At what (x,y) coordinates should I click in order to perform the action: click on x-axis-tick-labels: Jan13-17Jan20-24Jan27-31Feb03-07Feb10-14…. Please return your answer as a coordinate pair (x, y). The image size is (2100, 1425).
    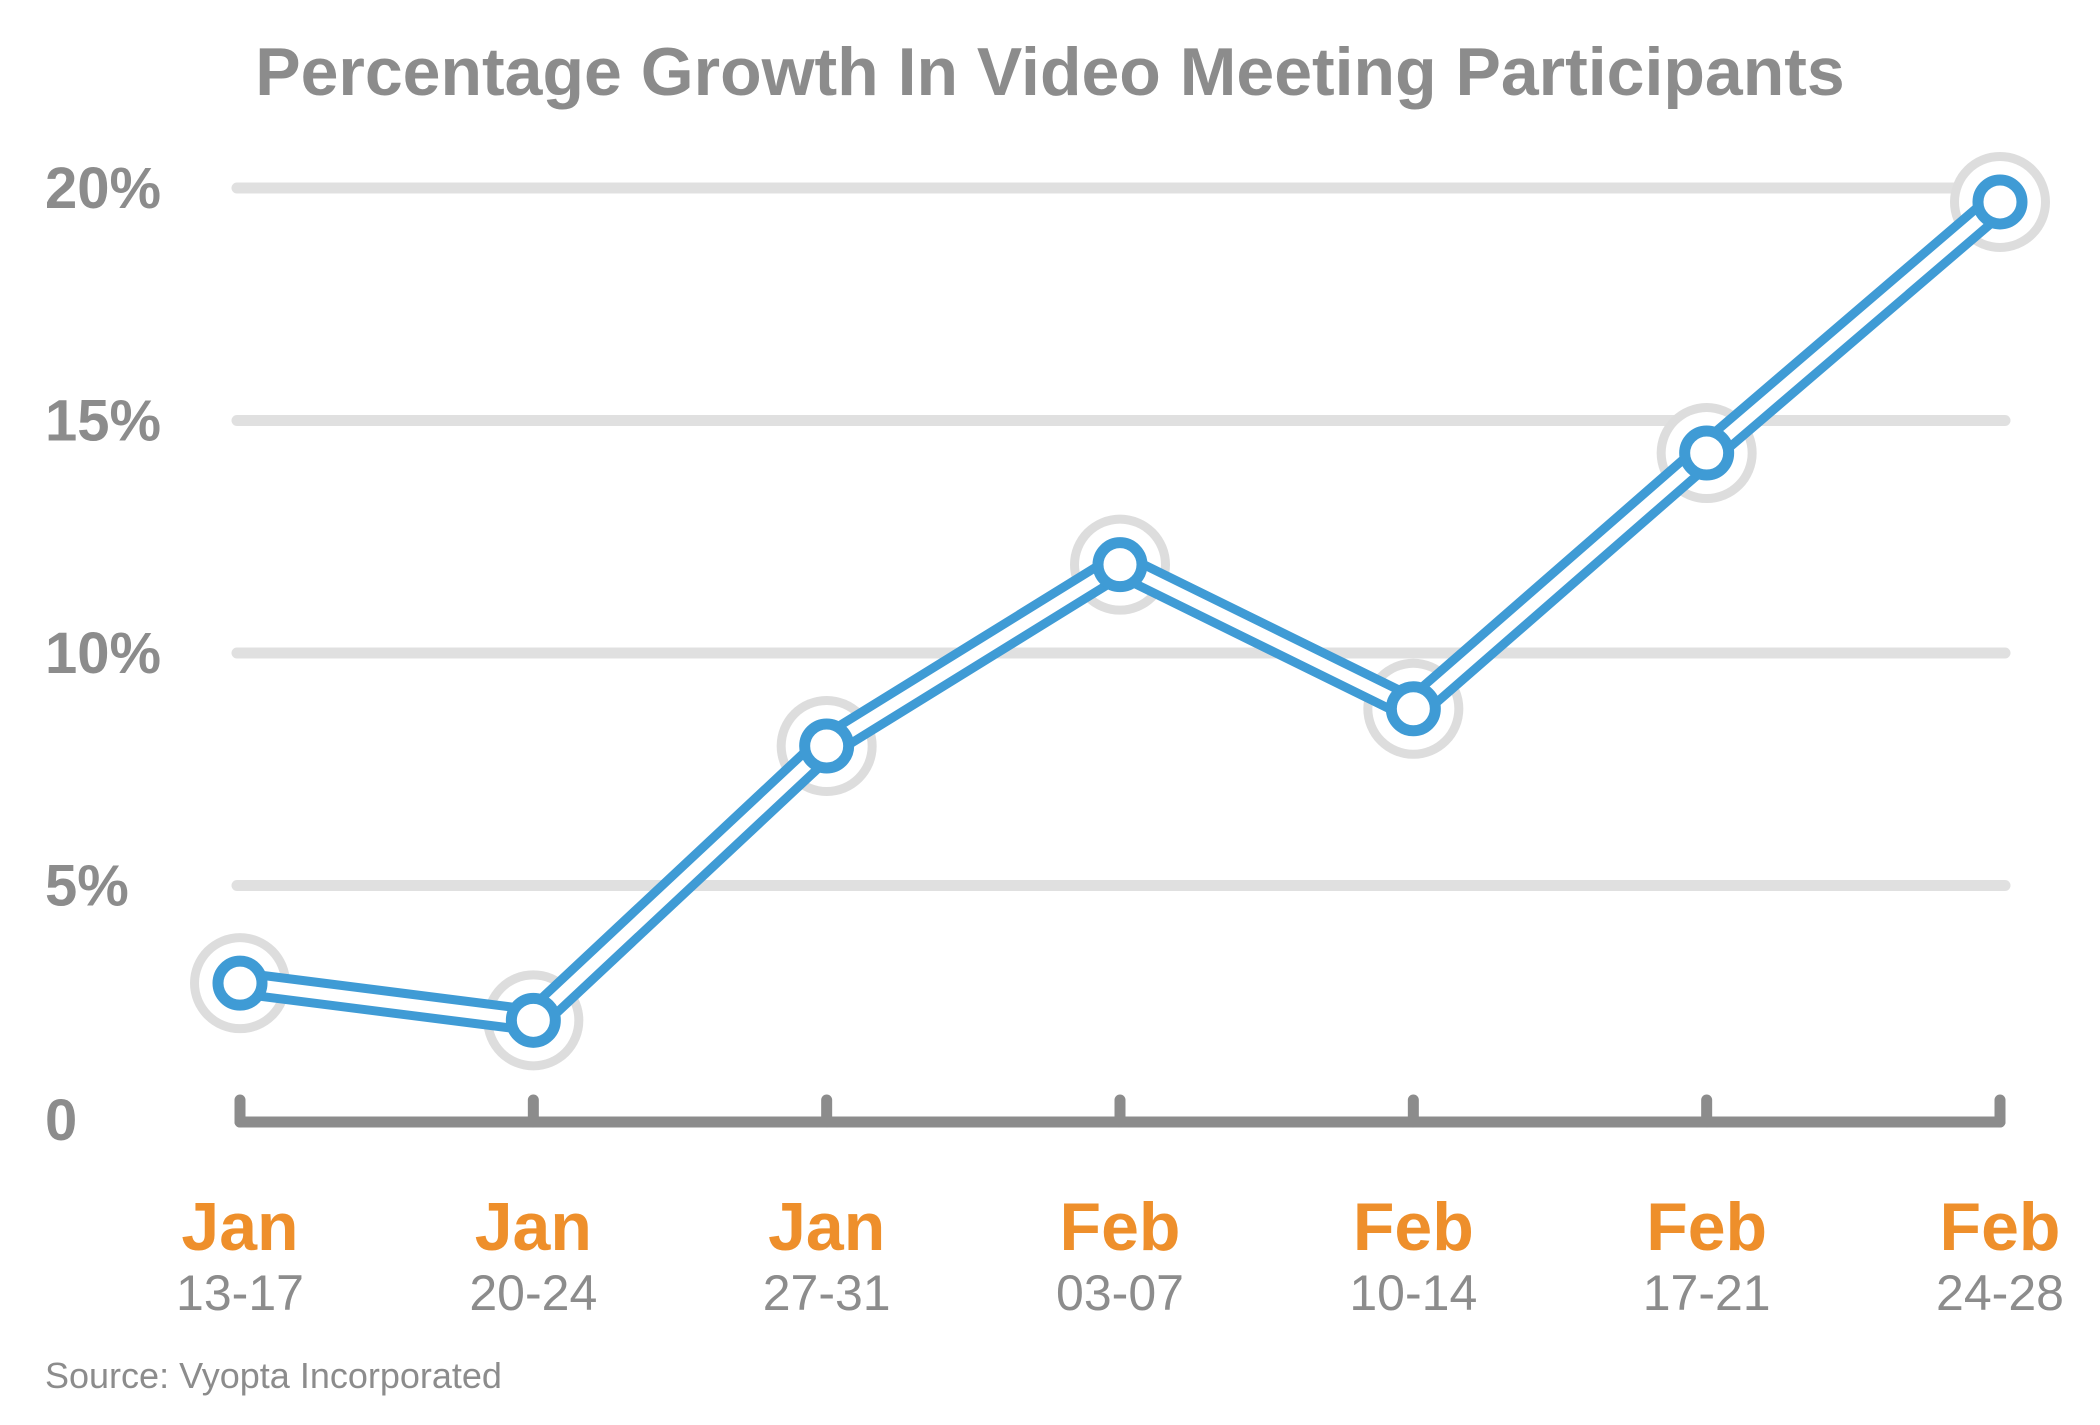
    Looking at the image, I should click on (1120, 1255).